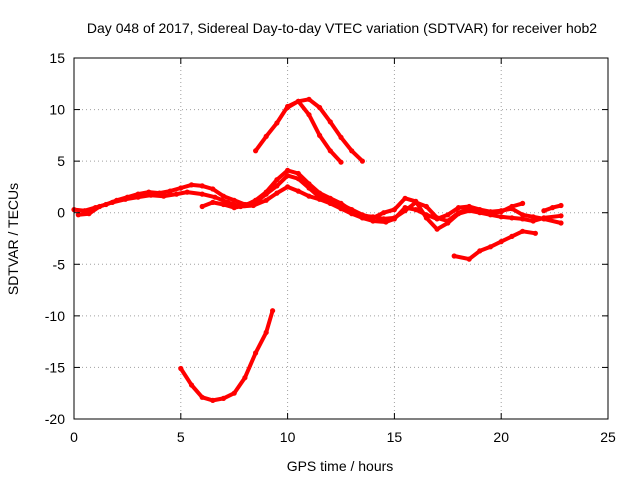 This screenshot has height=480, width=640. Describe the element at coordinates (608, 437) in the screenshot. I see `x-tick-label: 25` at that location.